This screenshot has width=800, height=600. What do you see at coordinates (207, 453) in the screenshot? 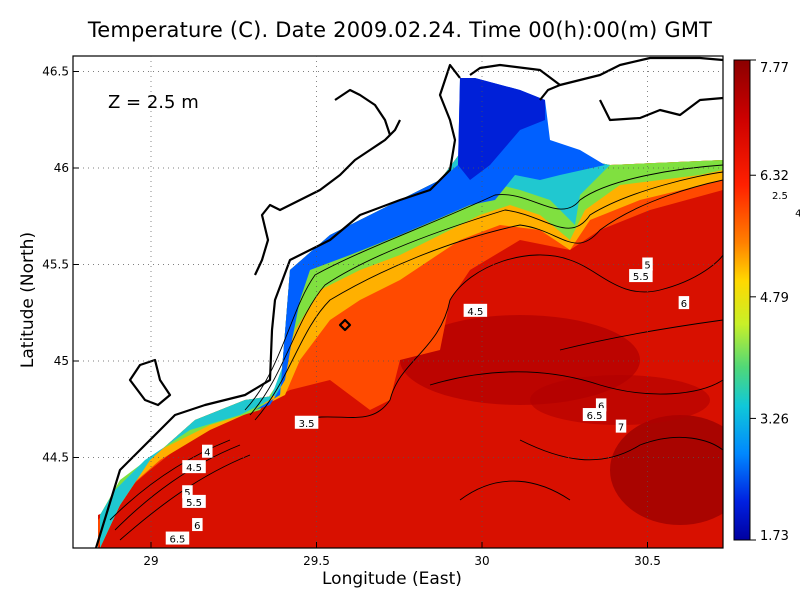
I see `contour-label: 4` at bounding box center [207, 453].